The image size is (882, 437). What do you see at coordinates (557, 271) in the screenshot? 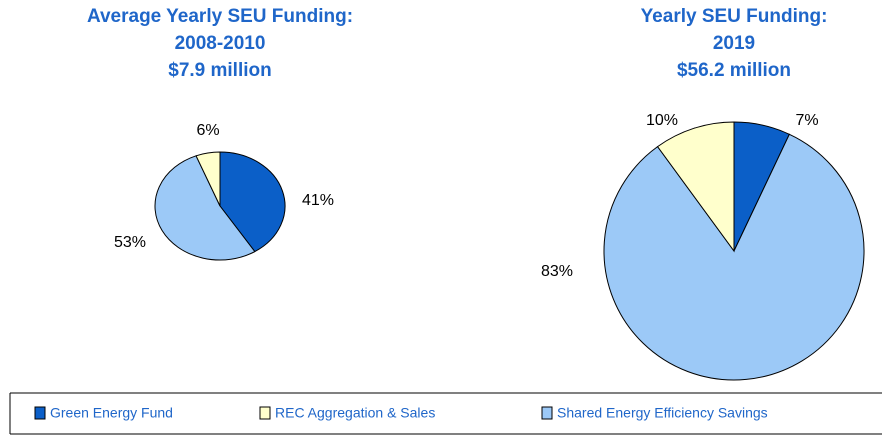
I see `data-label: 83%` at bounding box center [557, 271].